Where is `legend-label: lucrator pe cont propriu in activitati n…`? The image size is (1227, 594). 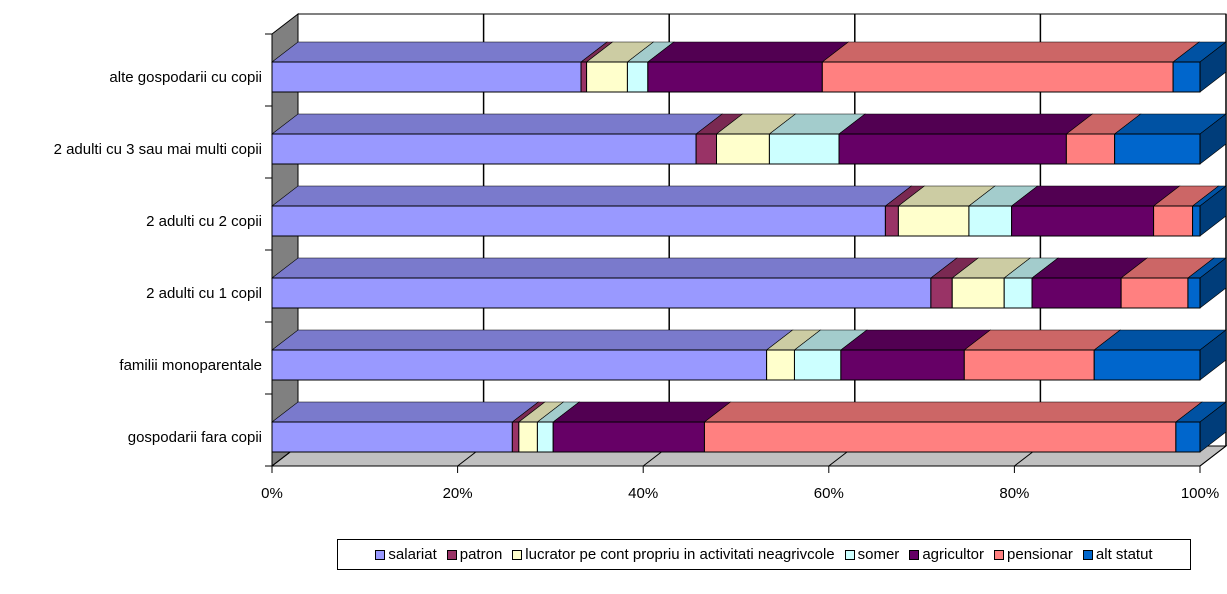 legend-label: lucrator pe cont propriu in activitati n… is located at coordinates (680, 554).